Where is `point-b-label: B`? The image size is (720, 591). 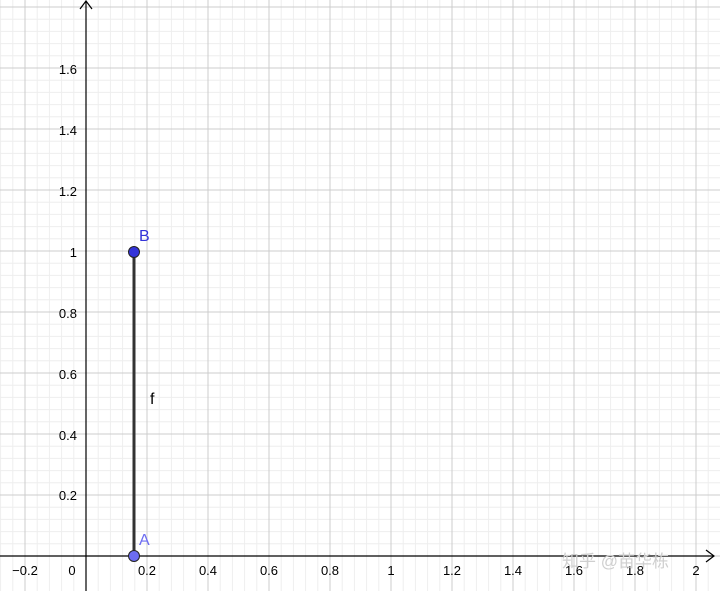 point-b-label: B is located at coordinates (144, 236).